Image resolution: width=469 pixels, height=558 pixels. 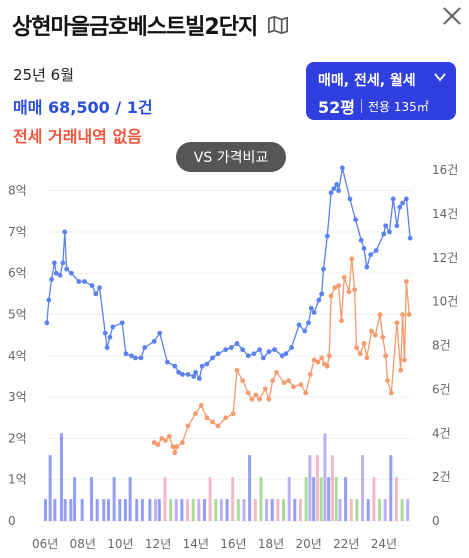 What do you see at coordinates (346, 544) in the screenshot?
I see `x-tick-label: 22년` at bounding box center [346, 544].